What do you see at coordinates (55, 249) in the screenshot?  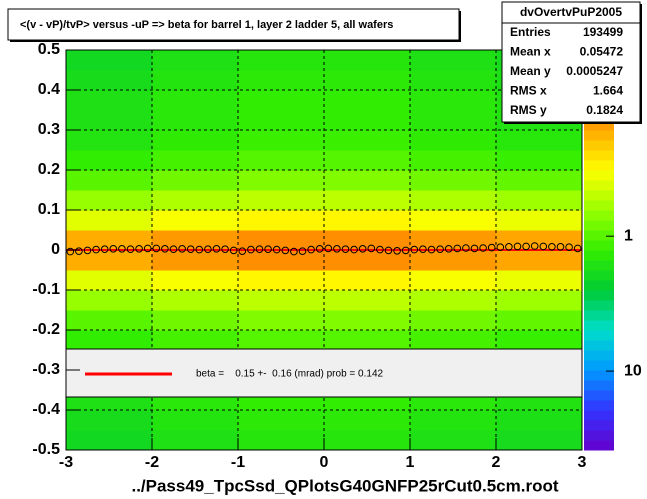 I see `y-tick-label: 0` at bounding box center [55, 249].